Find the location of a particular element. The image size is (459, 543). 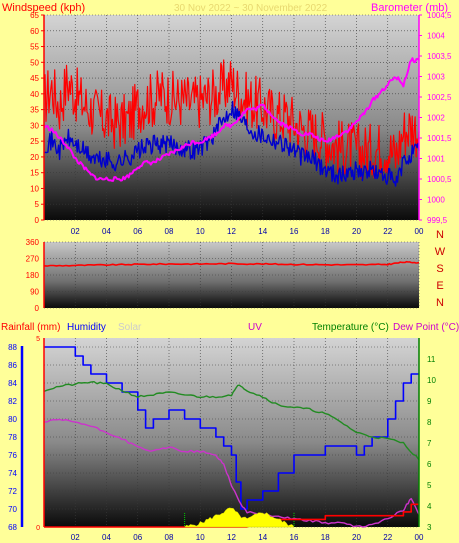

humidity-y-tick-label: 76 is located at coordinates (12, 455).